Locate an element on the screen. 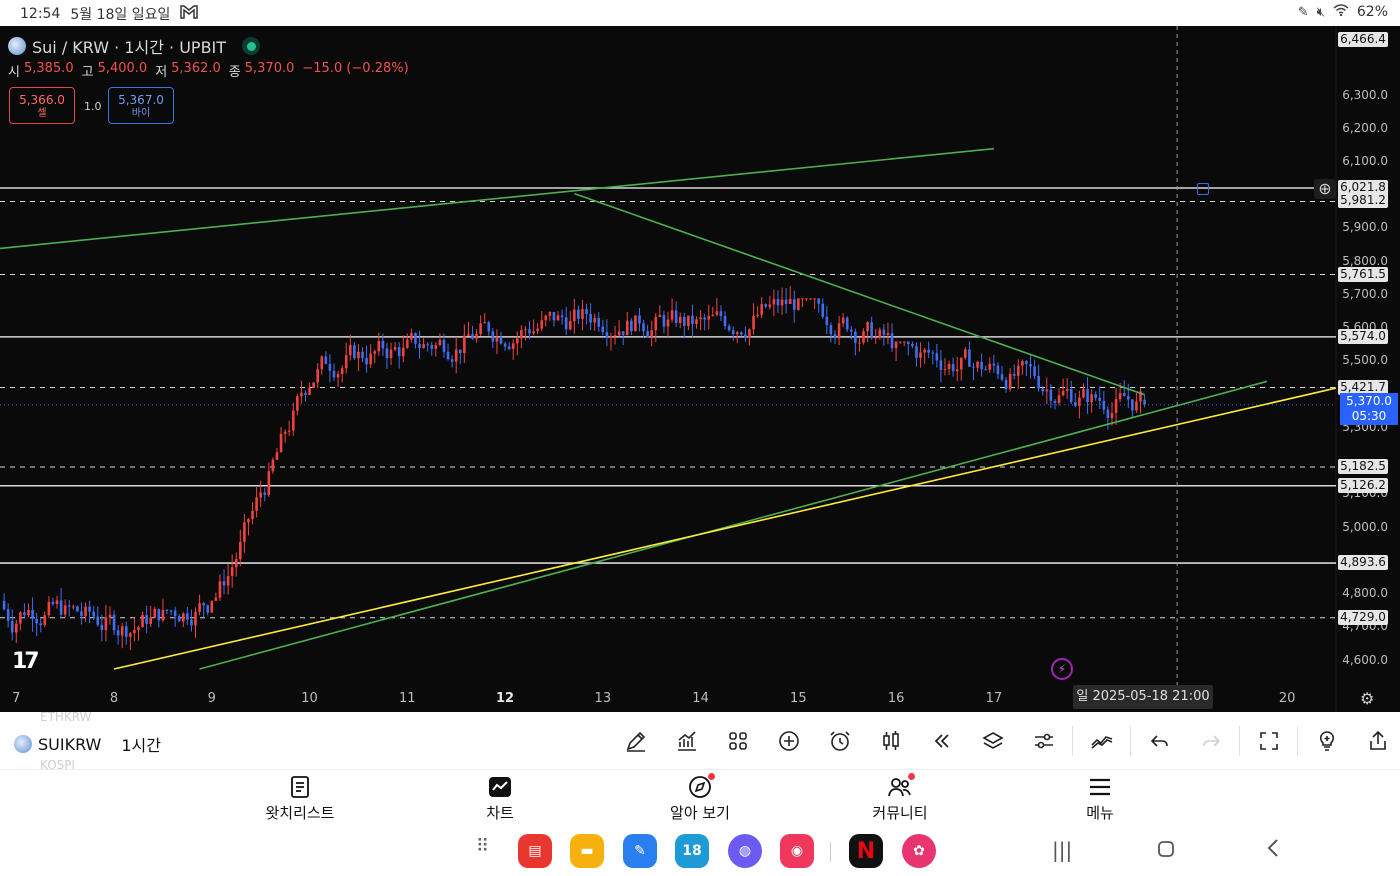 The width and height of the screenshot is (1400, 876). price-axis-tick: 5,500.0 is located at coordinates (1365, 360).